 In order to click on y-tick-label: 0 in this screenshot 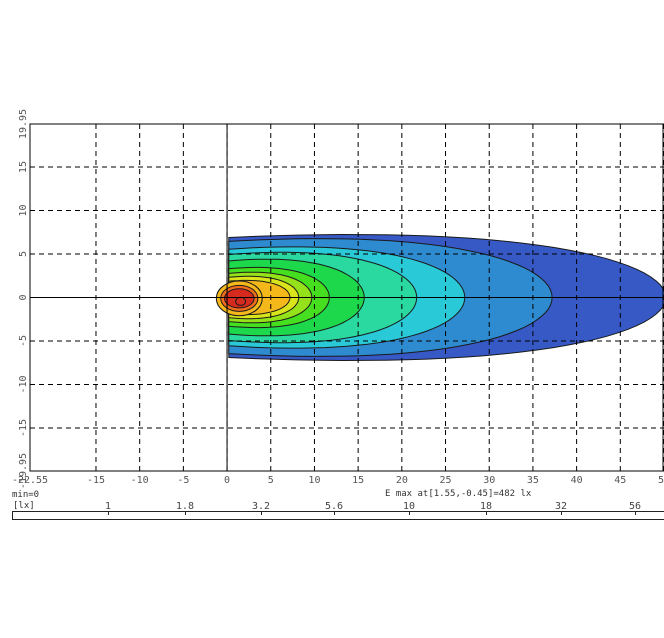, I will do `click(23, 297)`.